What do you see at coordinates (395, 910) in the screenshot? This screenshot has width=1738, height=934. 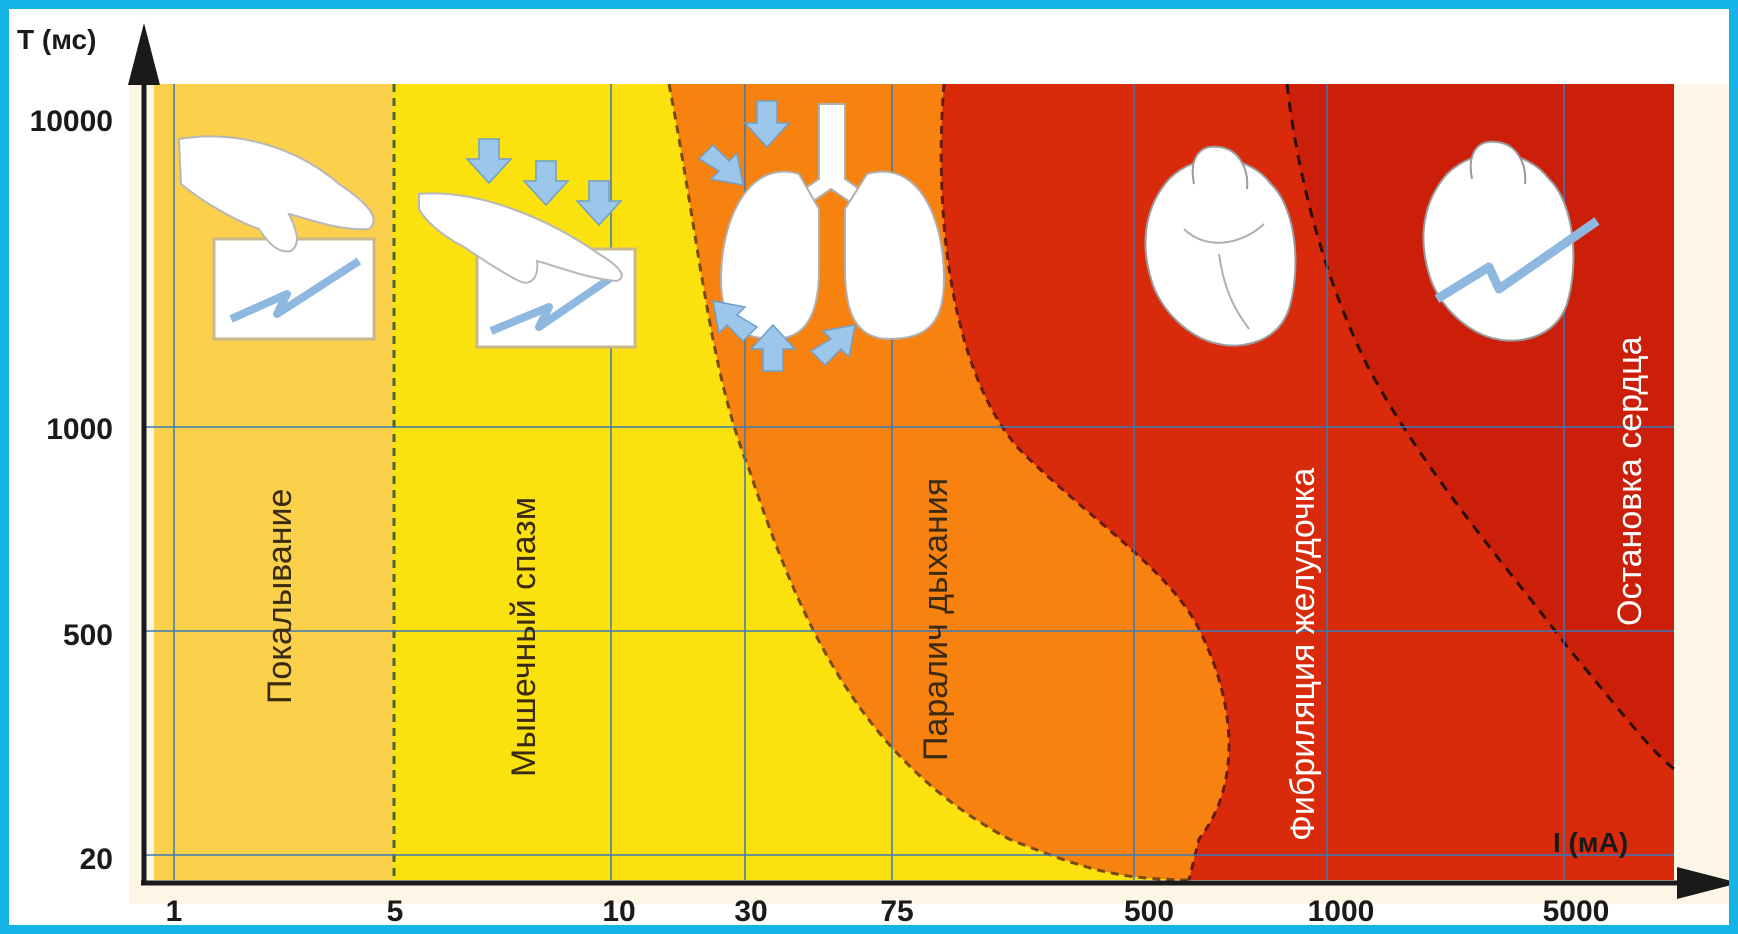 I see `x-tick-5: 5` at bounding box center [395, 910].